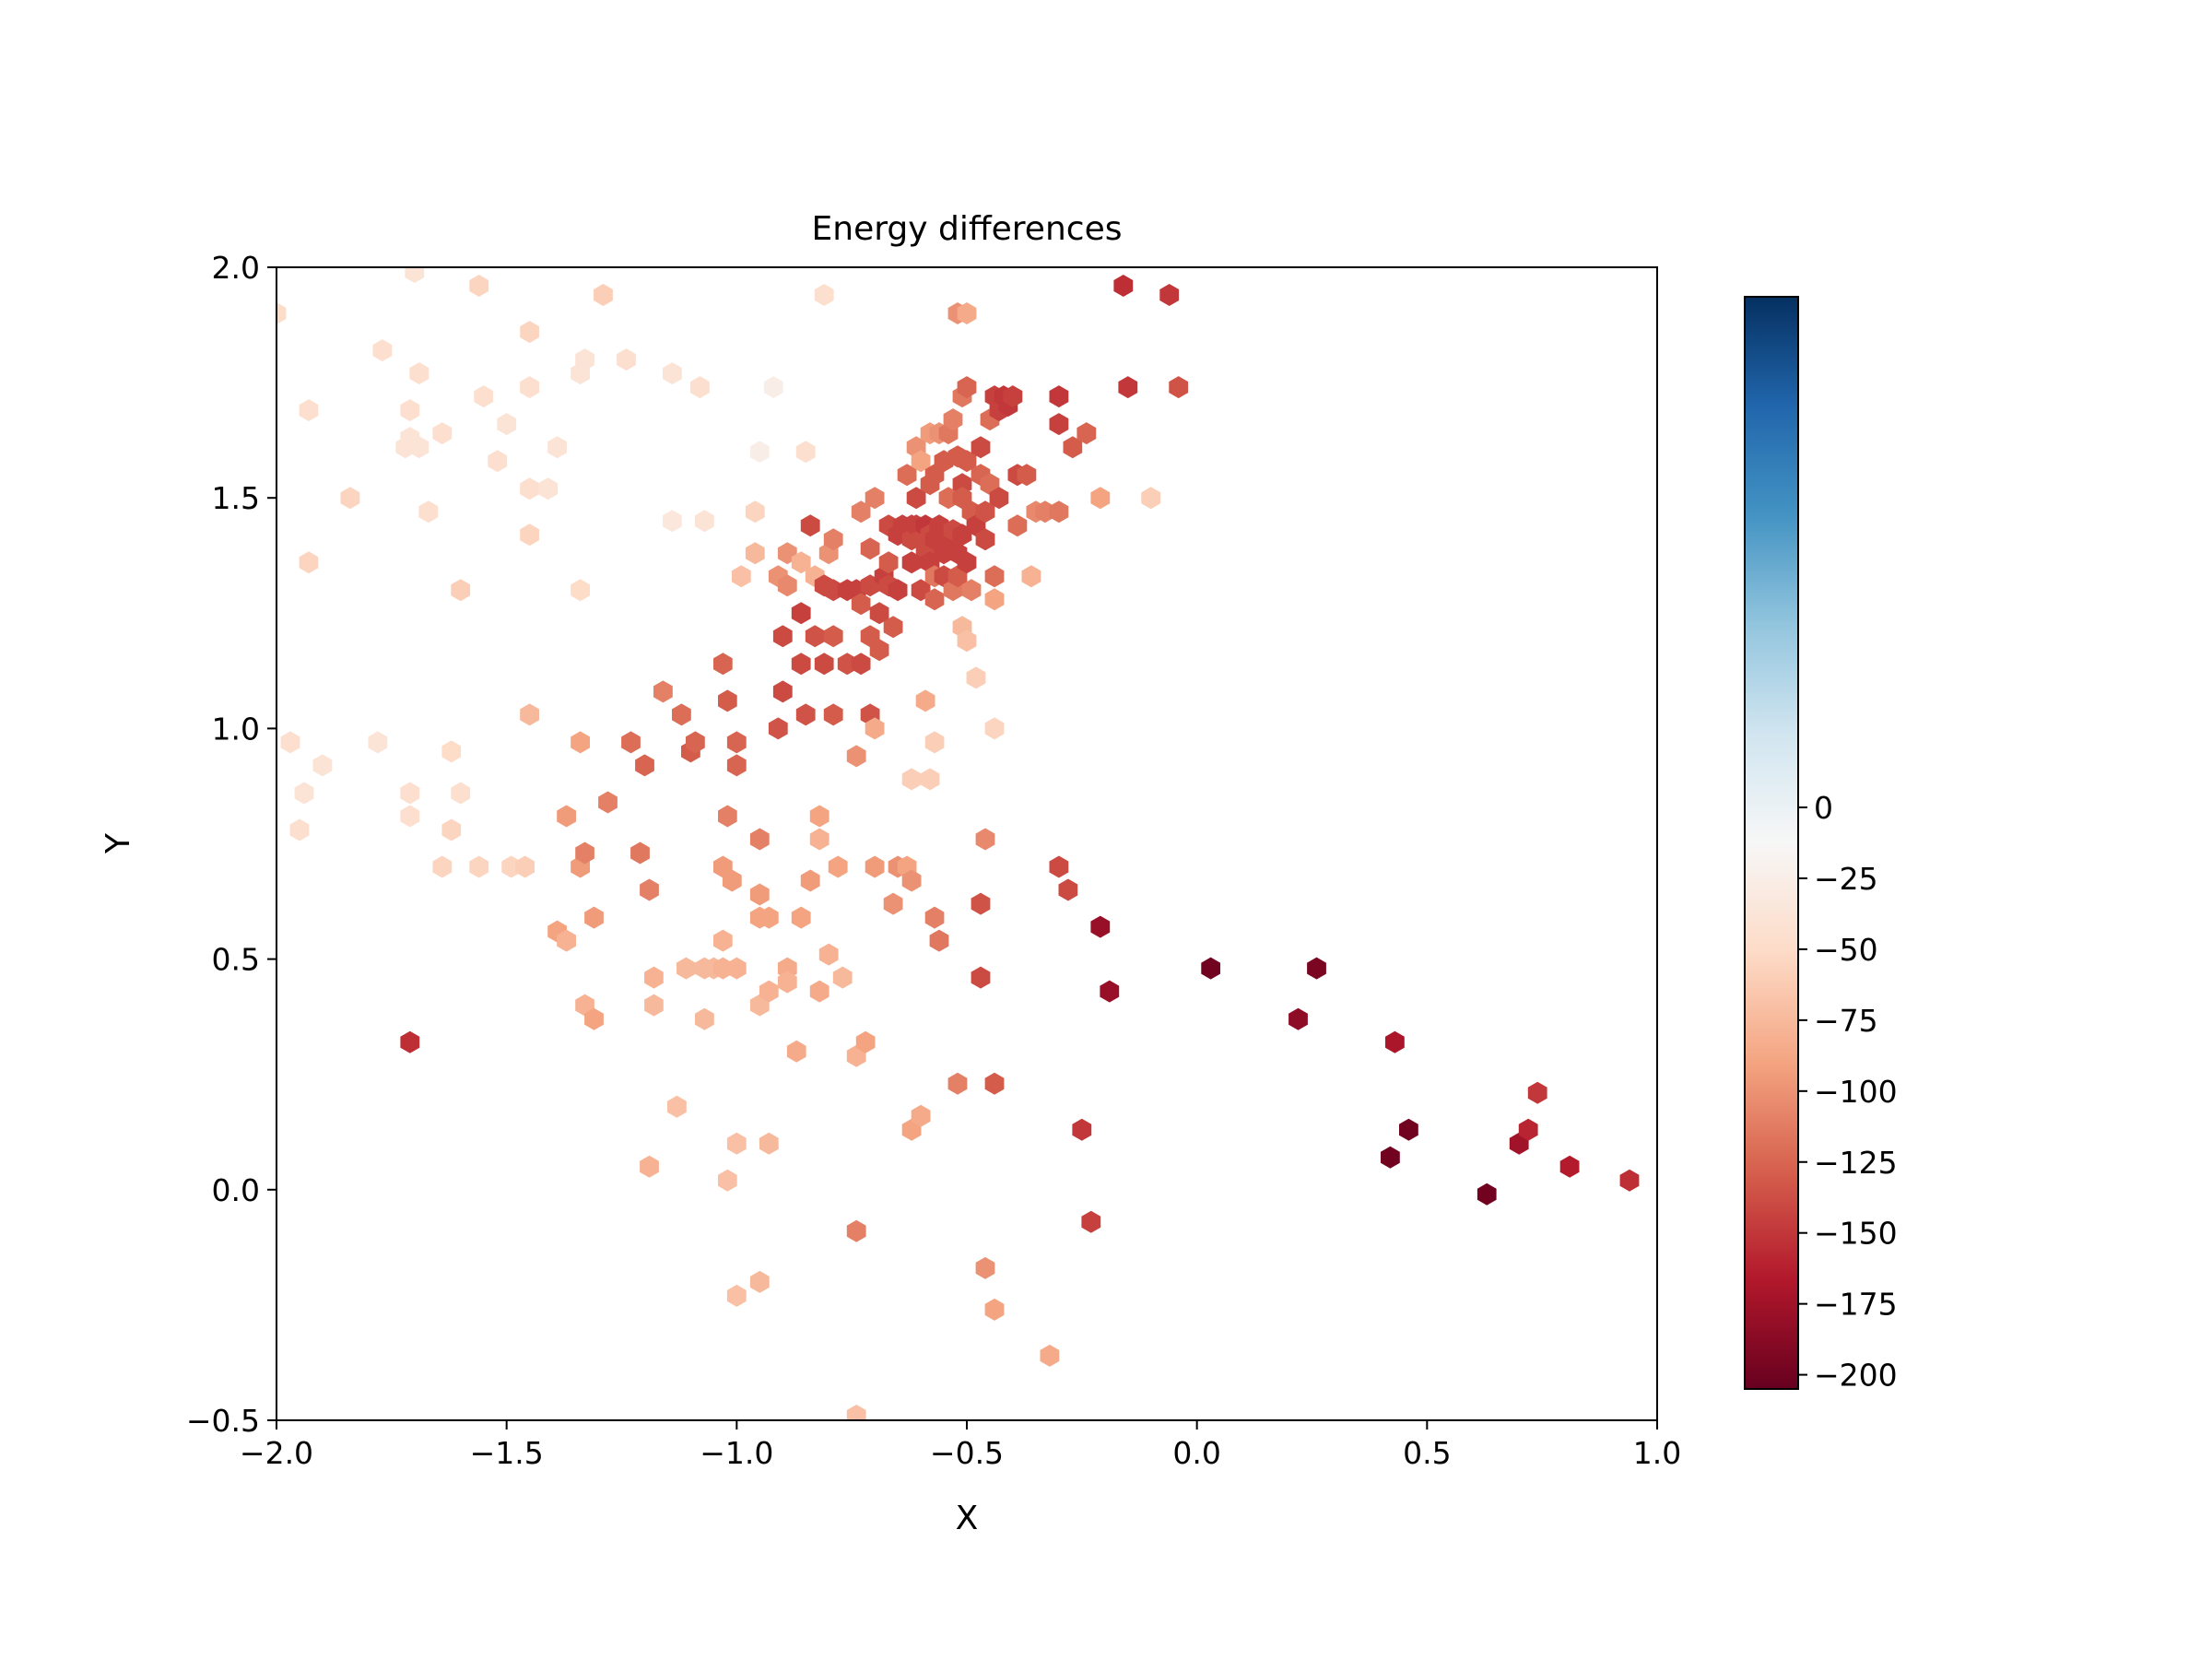 The image size is (2212, 1659). I want to click on x-axis-ticks: −2.0 −1.5 −1.0 −0.5 0.0 0.5 1.0, so click(960, 1445).